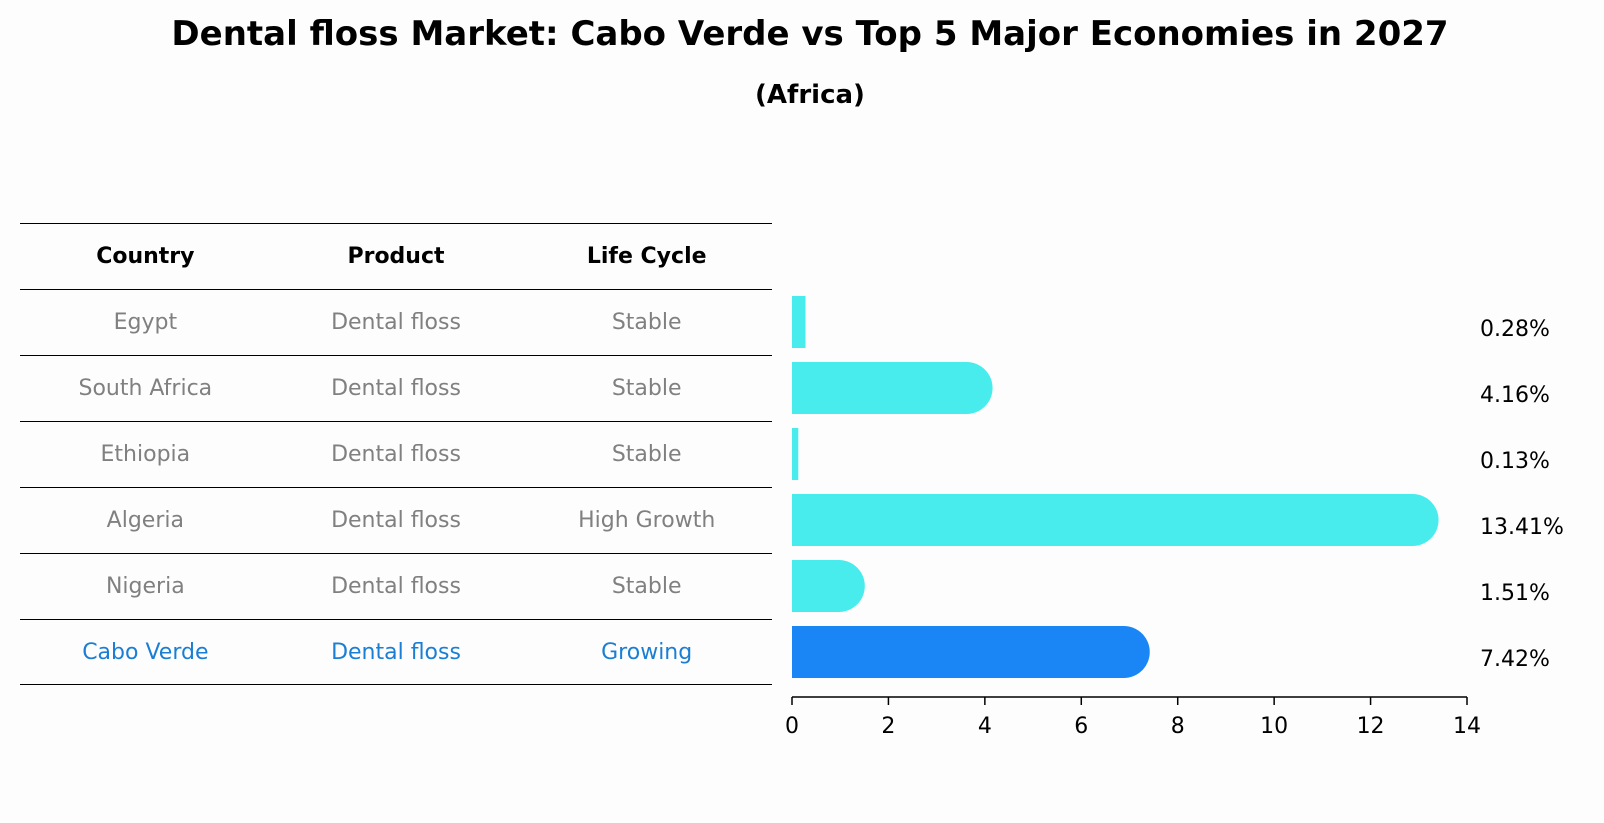  What do you see at coordinates (647, 520) in the screenshot?
I see `life-cycle-cell: High Growth` at bounding box center [647, 520].